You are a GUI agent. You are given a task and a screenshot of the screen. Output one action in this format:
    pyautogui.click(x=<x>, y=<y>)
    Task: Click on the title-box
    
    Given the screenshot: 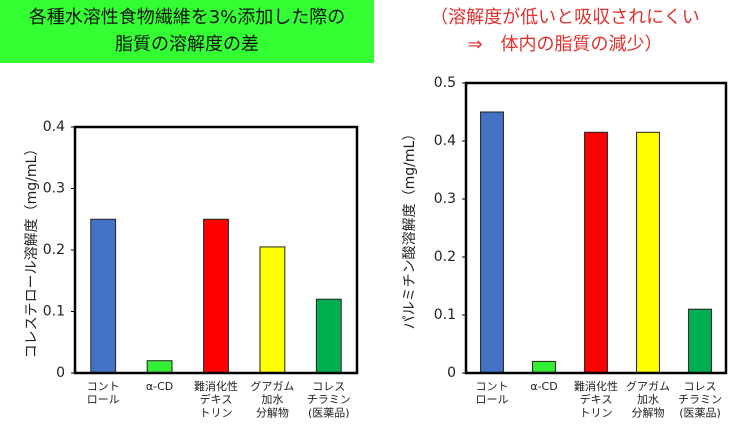 What is the action you would take?
    pyautogui.click(x=187, y=31)
    